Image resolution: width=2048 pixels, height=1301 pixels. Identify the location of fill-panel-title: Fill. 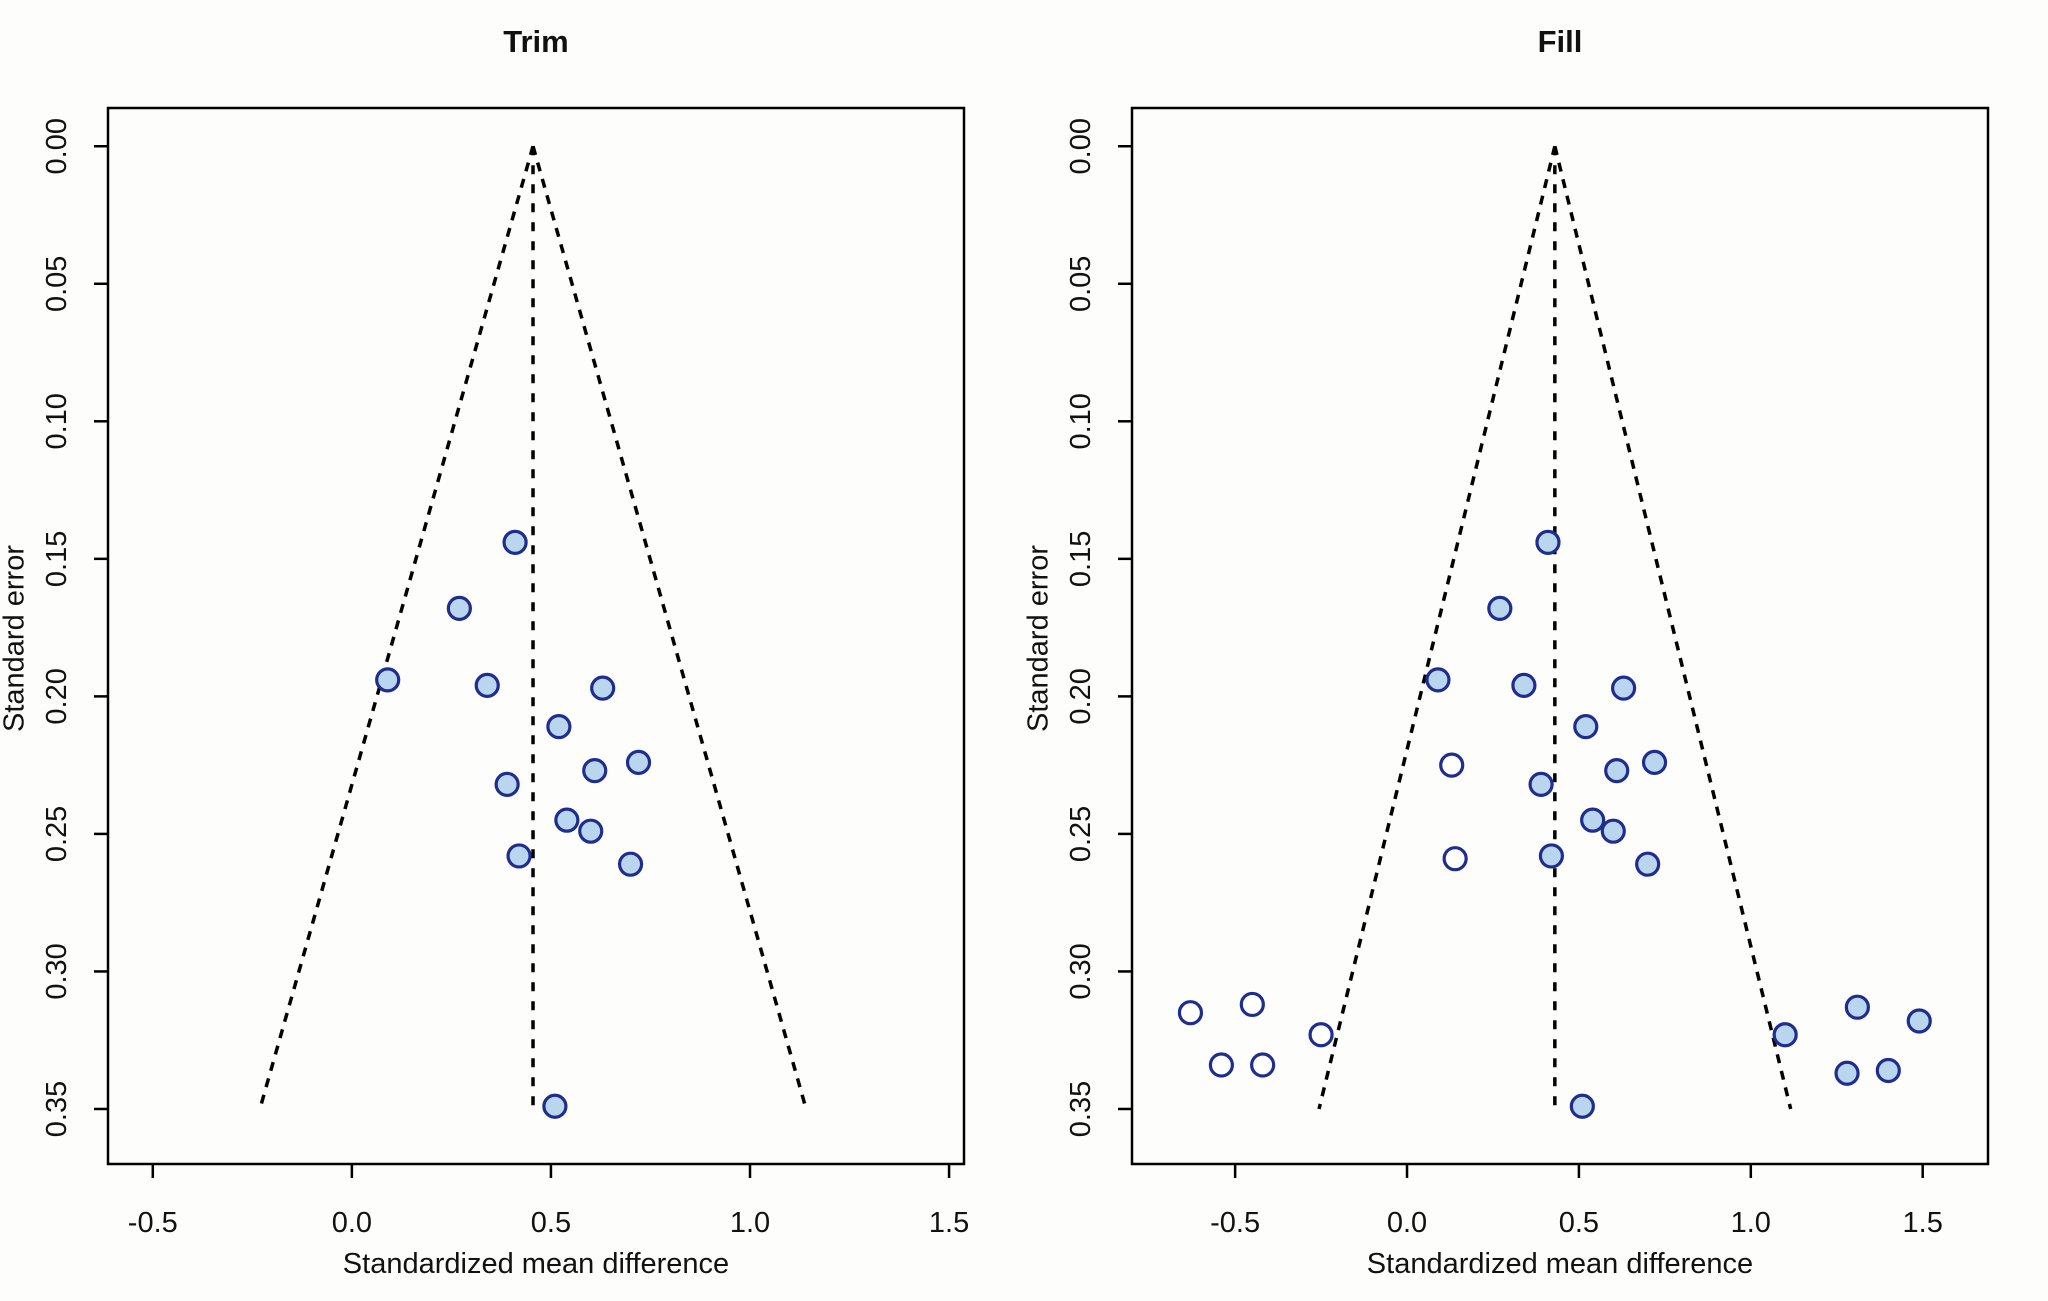
(1560, 41).